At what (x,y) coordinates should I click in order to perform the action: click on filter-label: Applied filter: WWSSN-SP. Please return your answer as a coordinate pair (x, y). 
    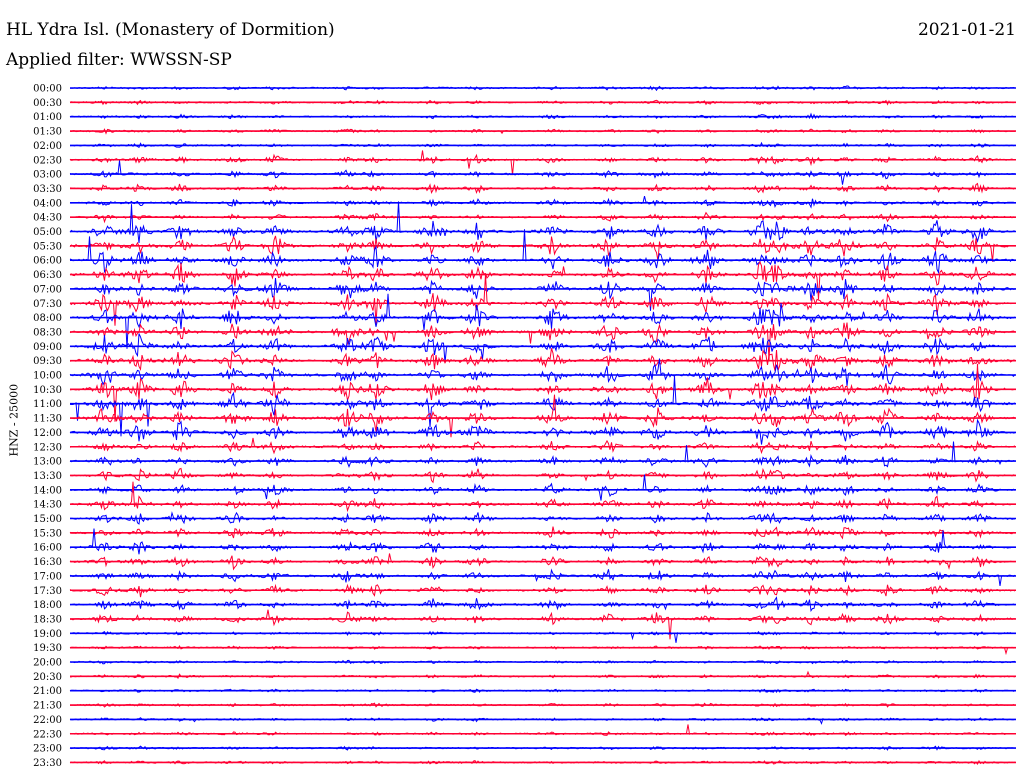
    Looking at the image, I should click on (119, 60).